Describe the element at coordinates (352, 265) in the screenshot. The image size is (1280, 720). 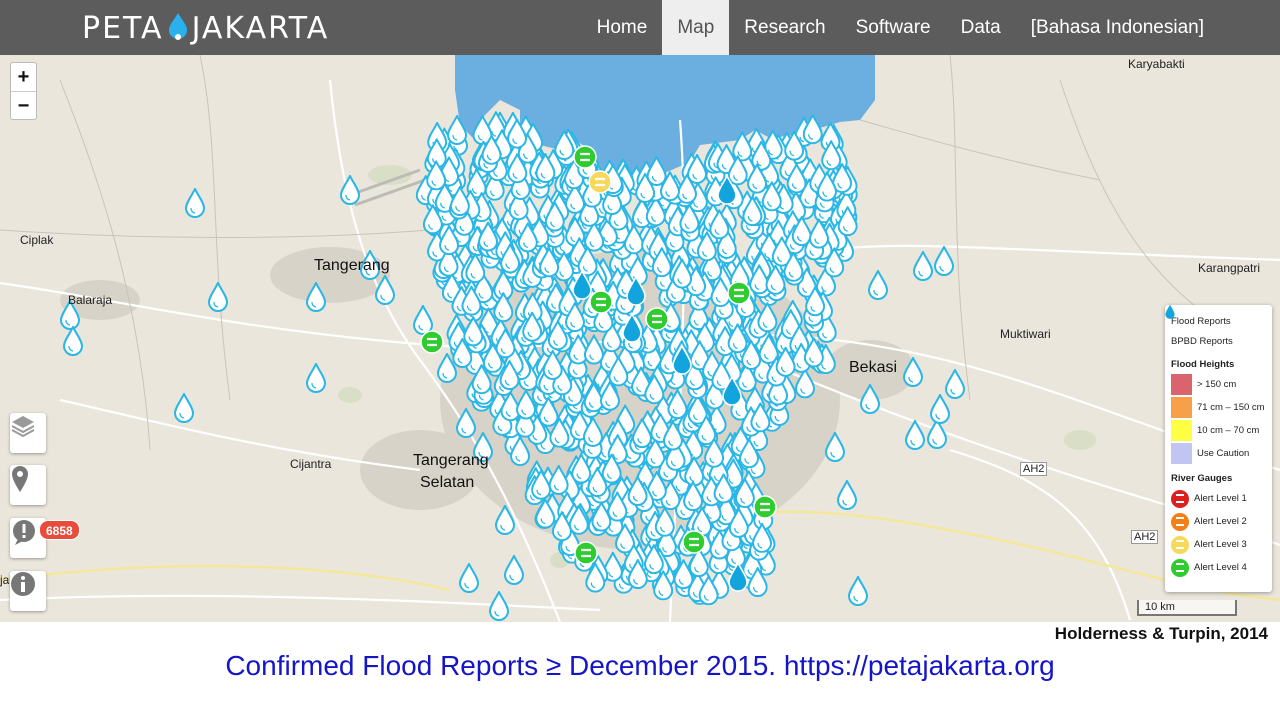
I see `place-label-tangerang: Tangerang` at that location.